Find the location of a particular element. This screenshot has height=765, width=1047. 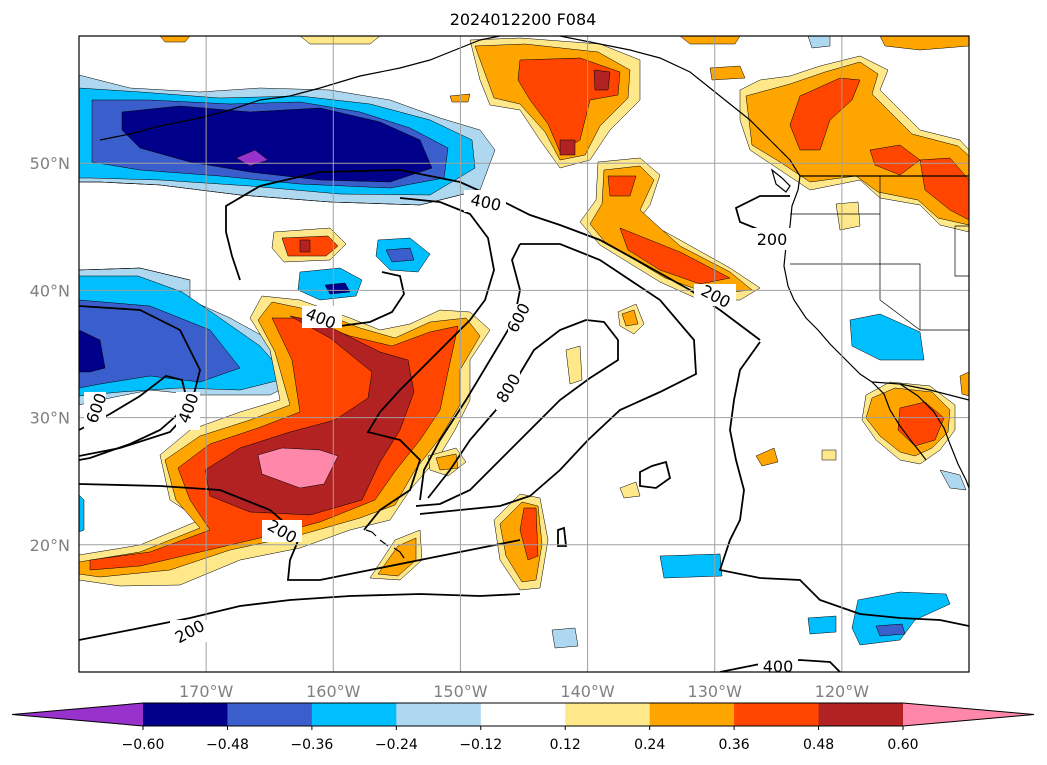

latitude-tick-labels: 20°N 30°N 40°N 50°N is located at coordinates (50, 354).